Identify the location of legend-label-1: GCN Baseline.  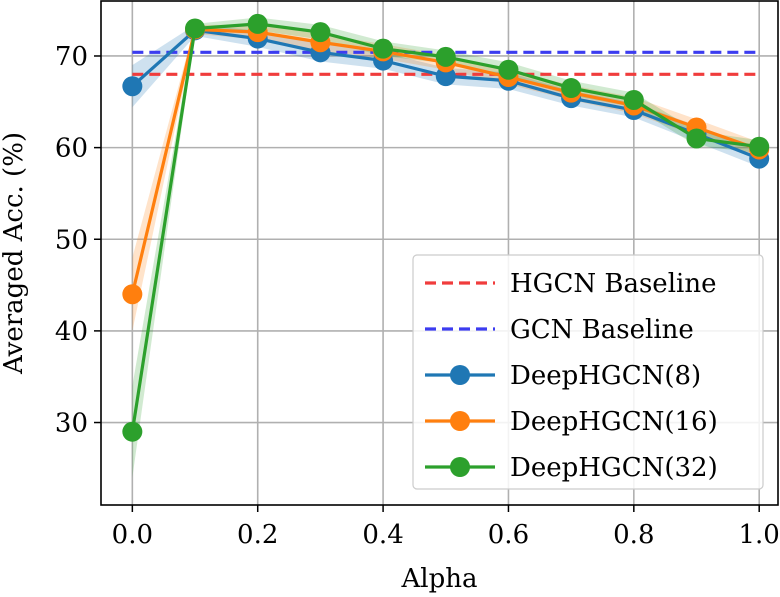
(602, 330).